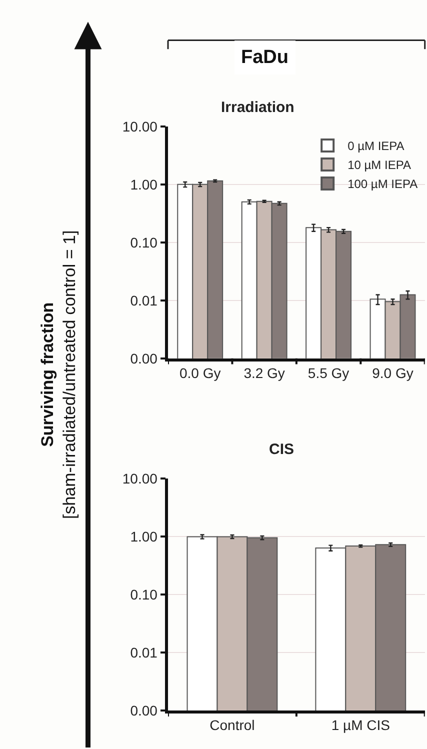 The width and height of the screenshot is (427, 749). Describe the element at coordinates (281, 449) in the screenshot. I see `chart-title: CIS` at that location.